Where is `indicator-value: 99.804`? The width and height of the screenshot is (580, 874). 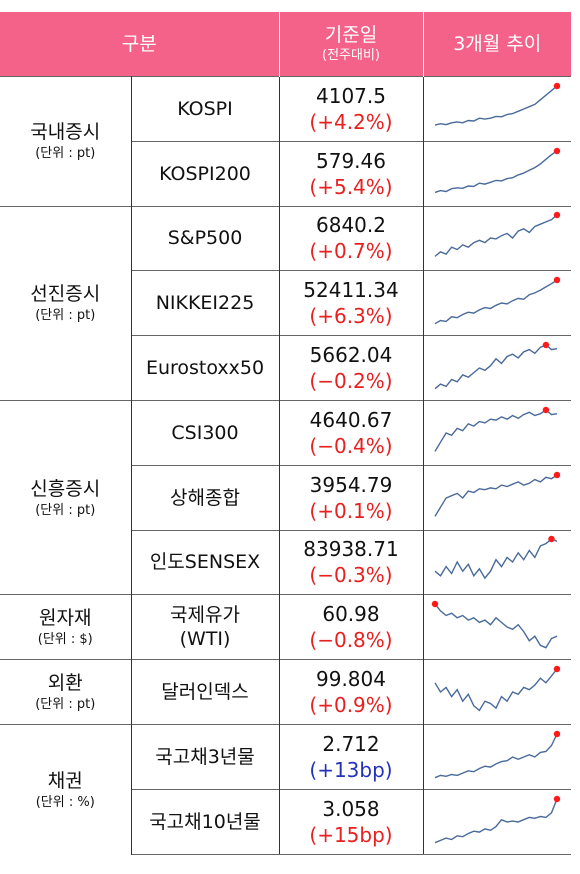
indicator-value: 99.804 is located at coordinates (351, 679).